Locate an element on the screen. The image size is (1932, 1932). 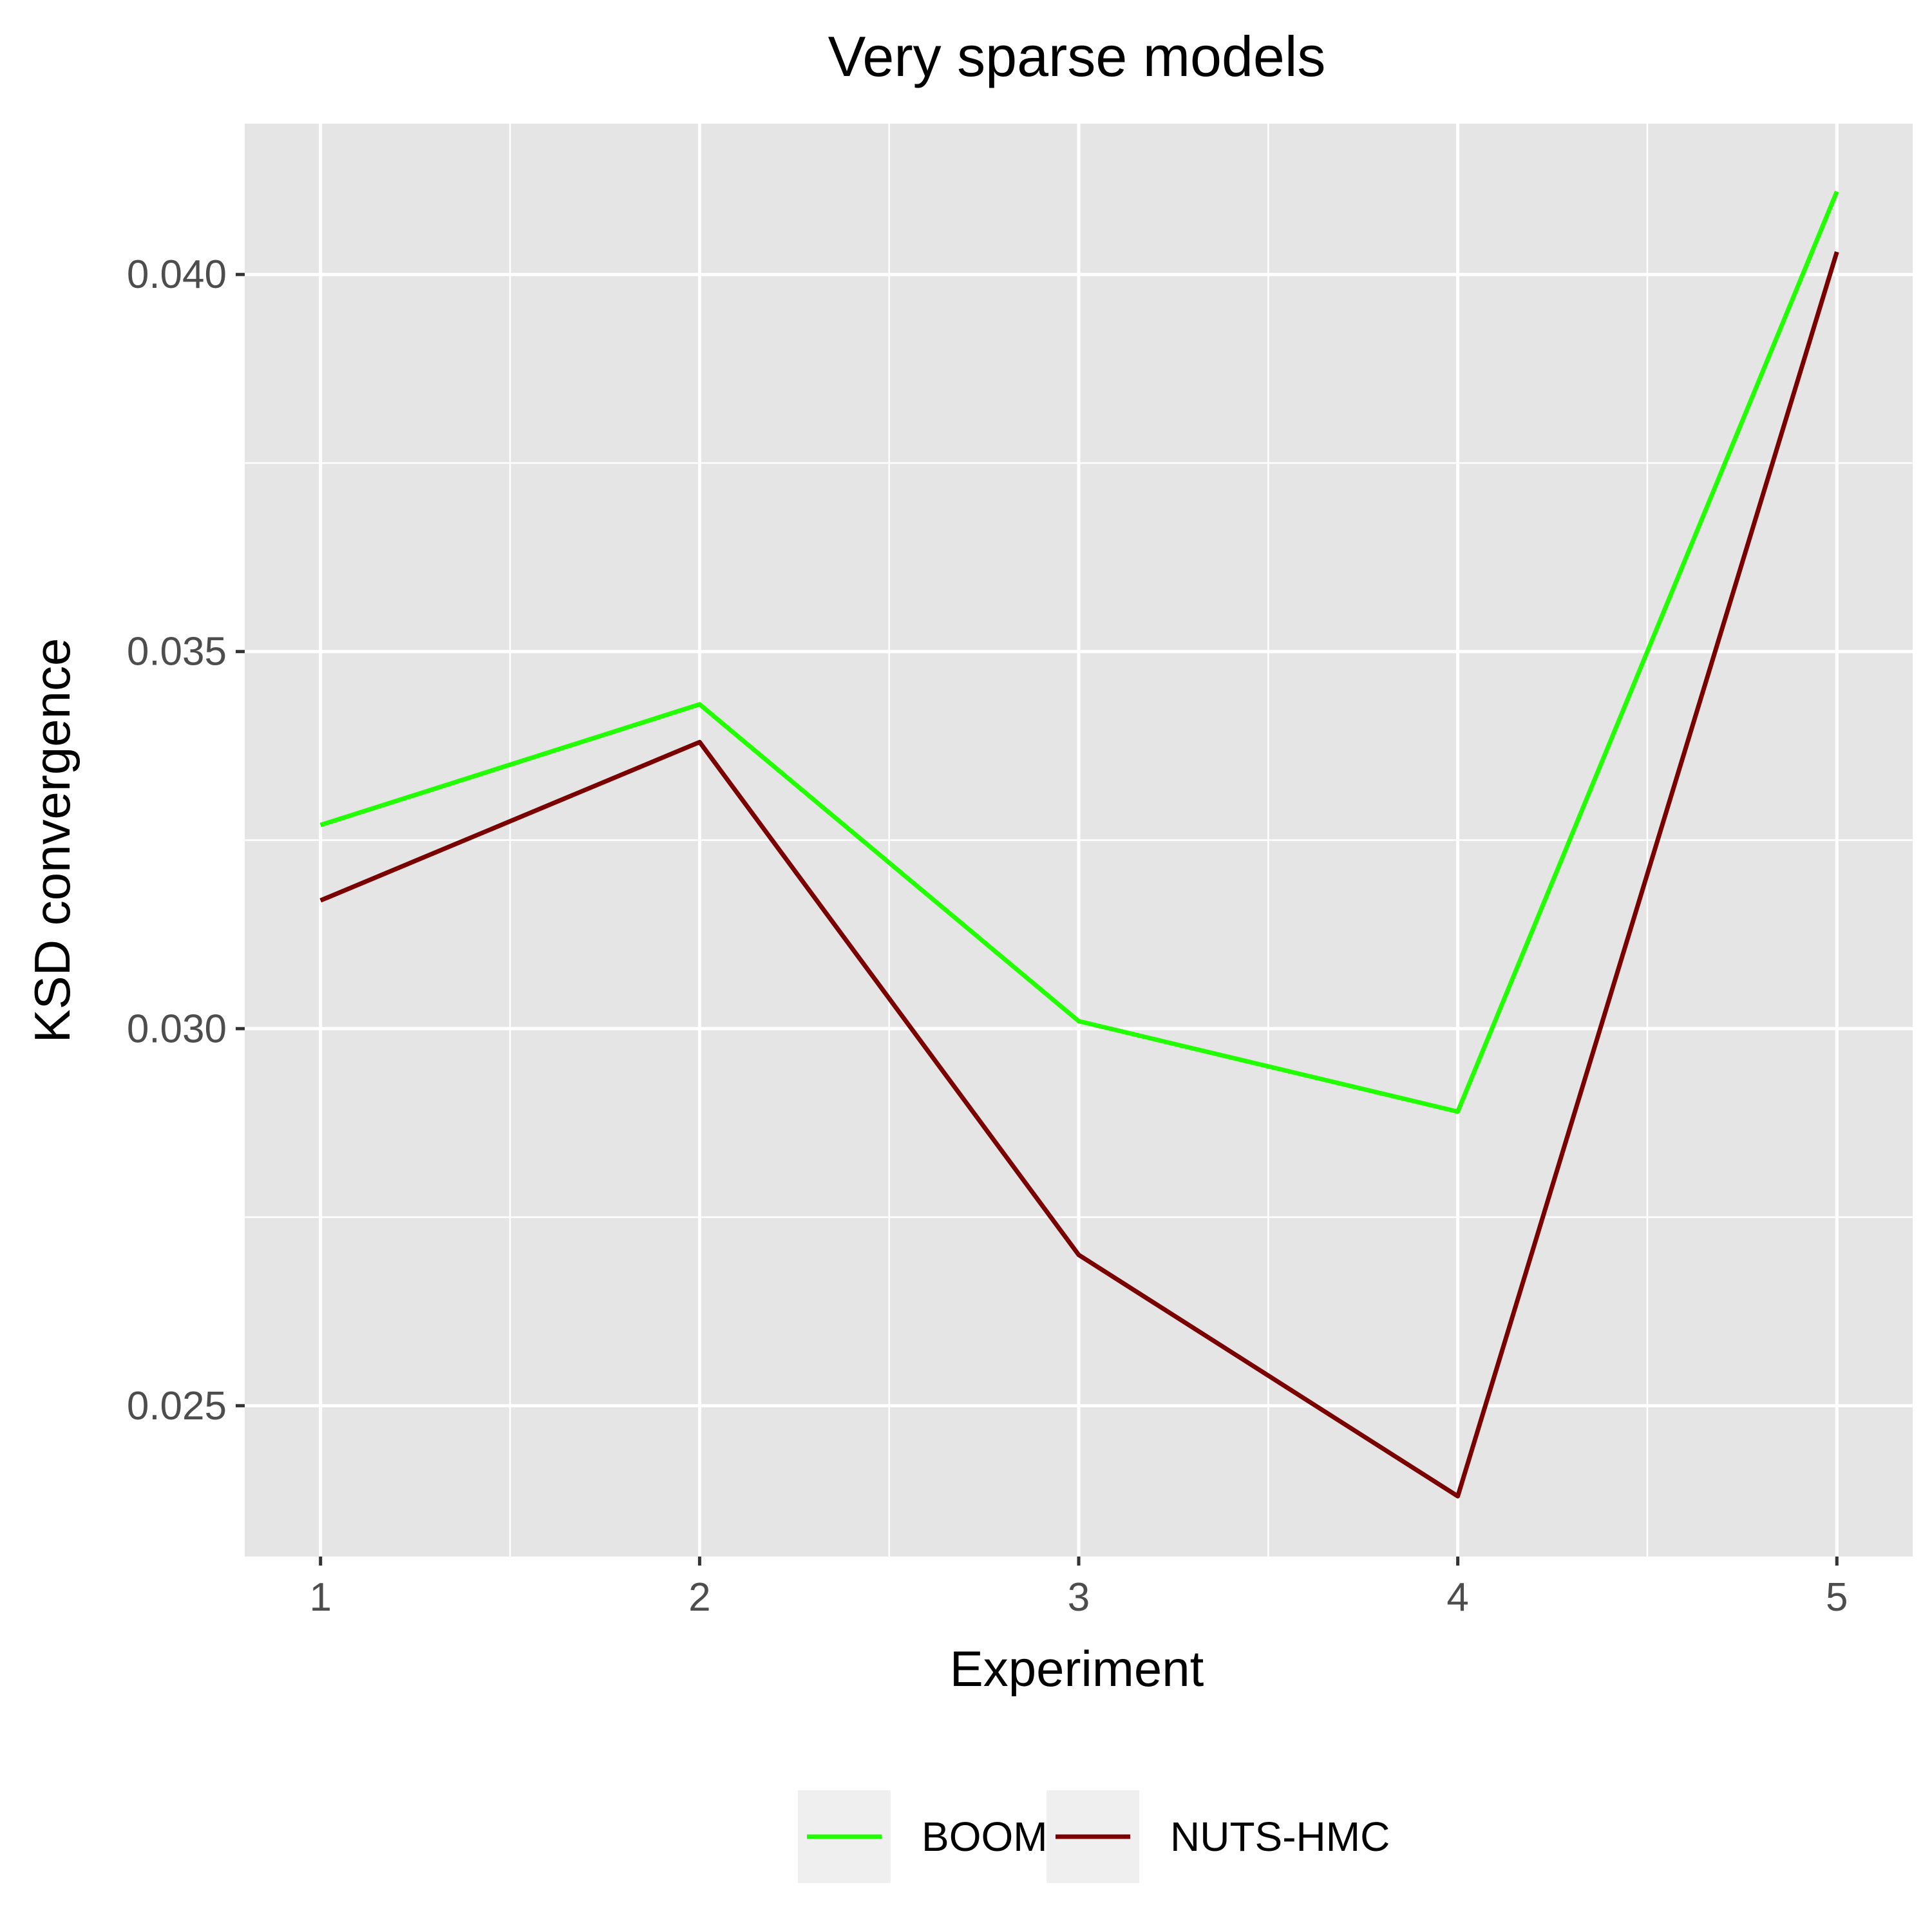
y-axis: 0.025 0.030 0.035 0.040 is located at coordinates (186, 840).